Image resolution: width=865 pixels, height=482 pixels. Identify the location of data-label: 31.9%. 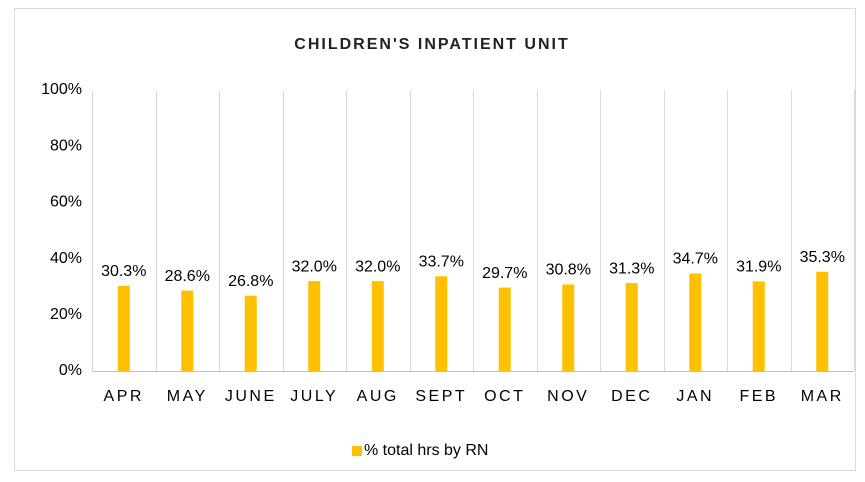
(758, 267).